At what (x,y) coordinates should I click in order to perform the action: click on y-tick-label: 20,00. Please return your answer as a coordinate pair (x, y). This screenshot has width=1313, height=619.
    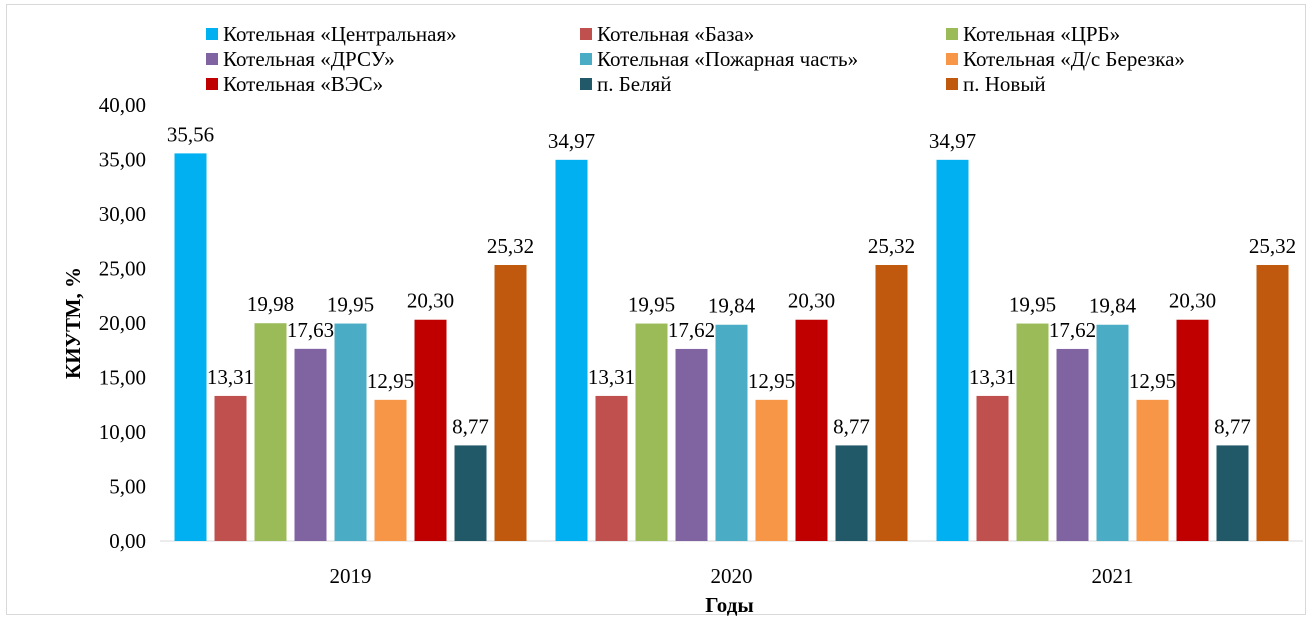
    Looking at the image, I should click on (122, 323).